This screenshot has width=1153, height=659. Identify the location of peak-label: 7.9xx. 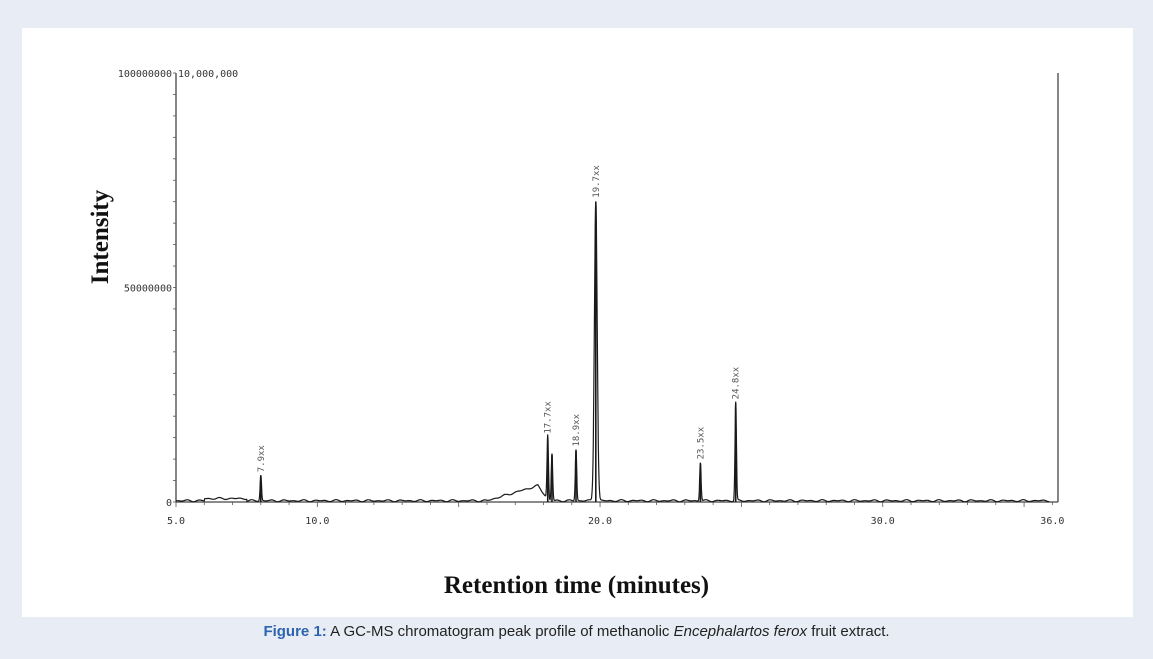
(262, 459).